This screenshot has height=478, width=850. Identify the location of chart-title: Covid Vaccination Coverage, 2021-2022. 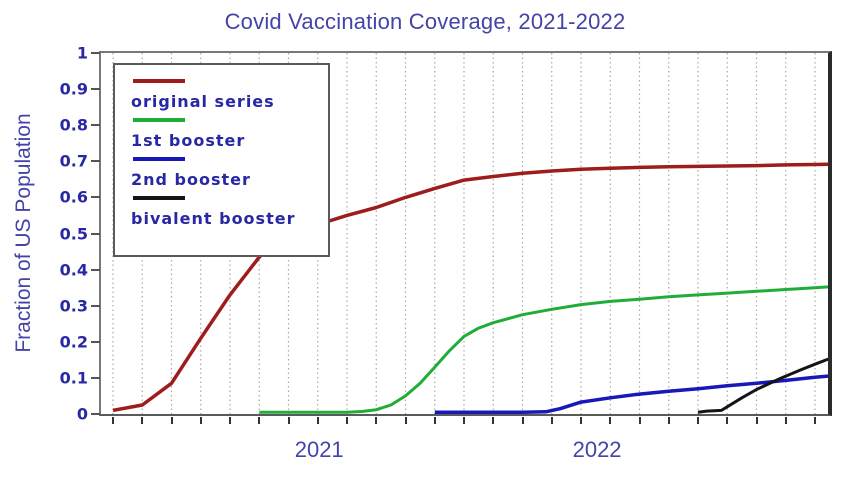
(425, 21).